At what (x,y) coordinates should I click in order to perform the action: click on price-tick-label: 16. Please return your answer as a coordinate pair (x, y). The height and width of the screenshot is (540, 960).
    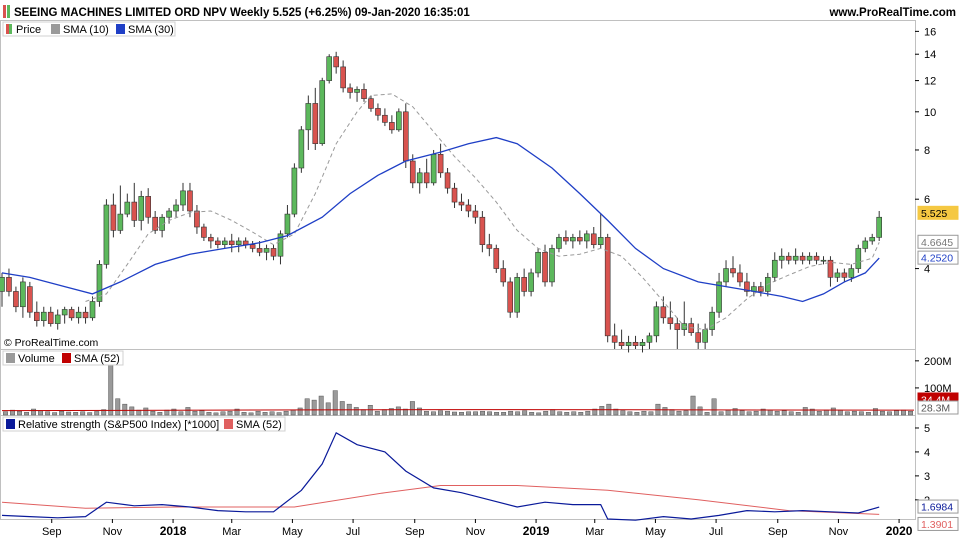
    Looking at the image, I should click on (930, 32).